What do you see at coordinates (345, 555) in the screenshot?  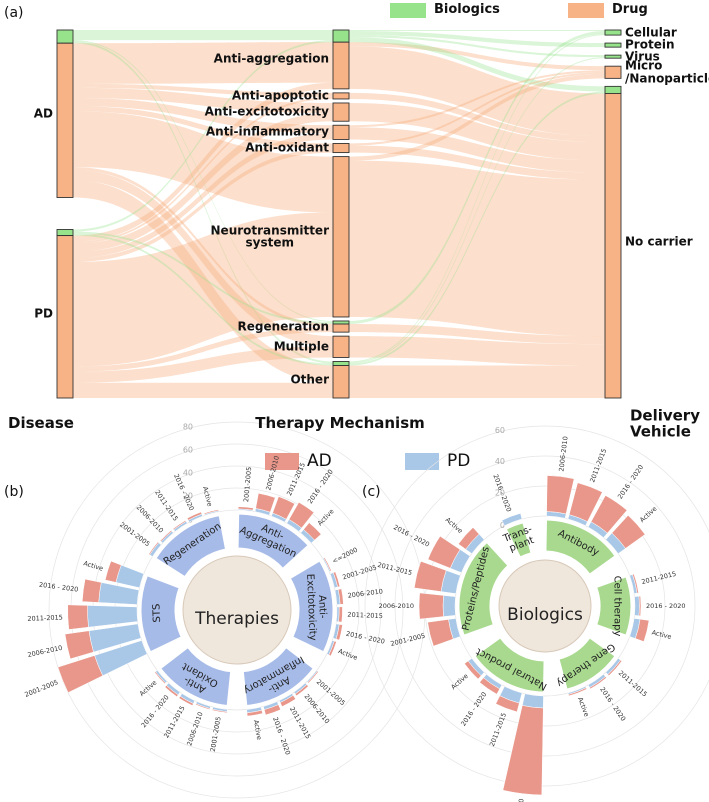 I see `category-label: <=2000` at bounding box center [345, 555].